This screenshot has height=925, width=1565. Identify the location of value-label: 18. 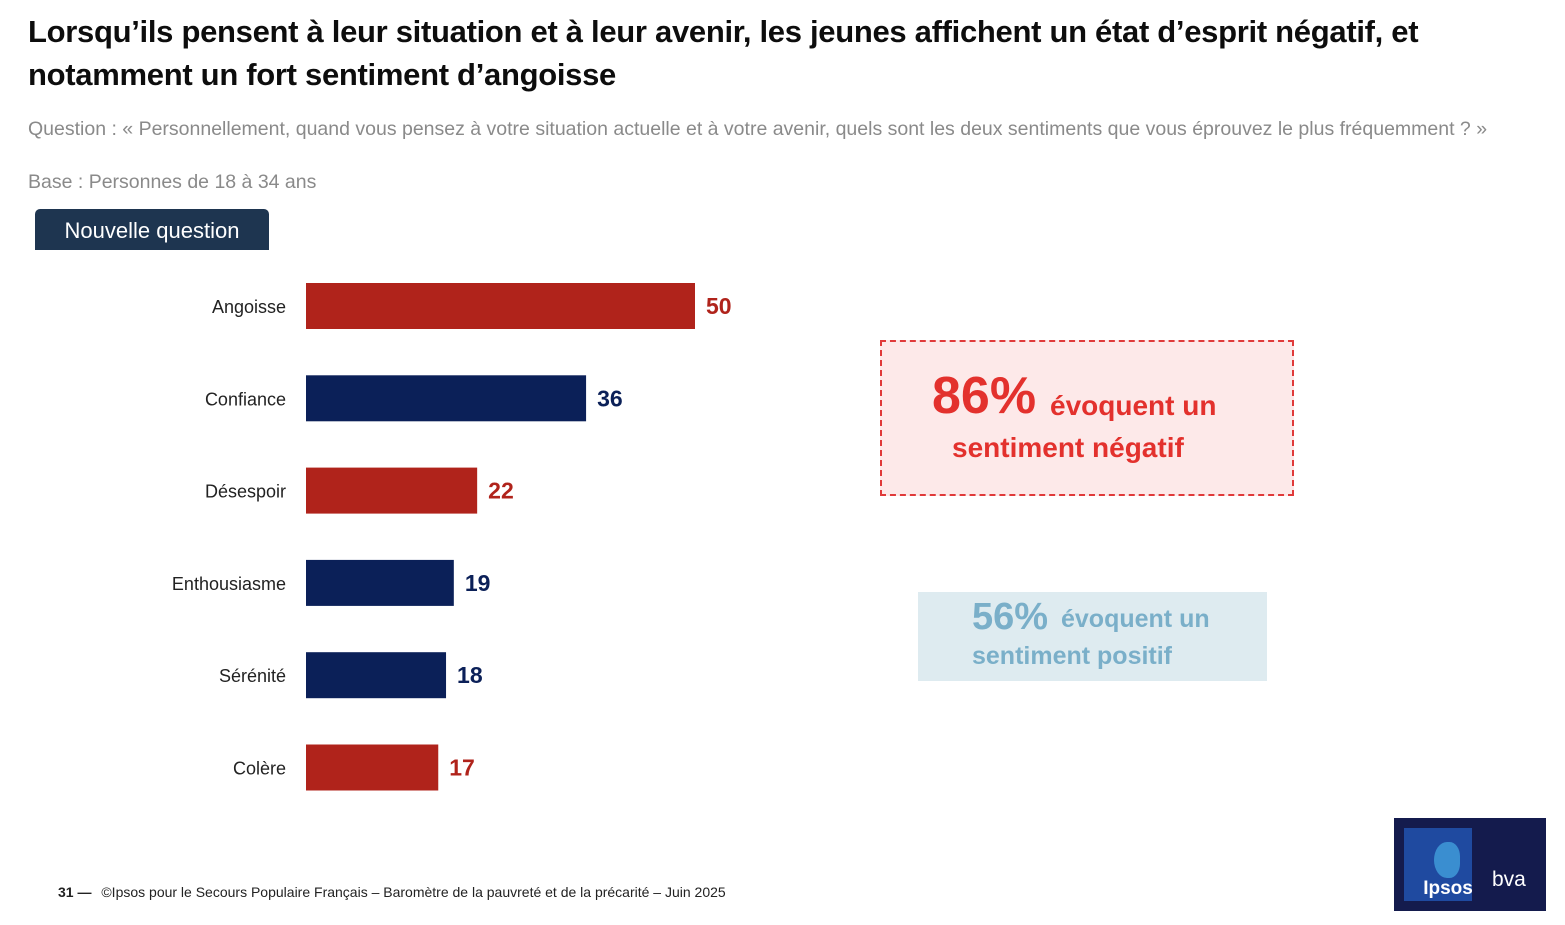
(470, 675).